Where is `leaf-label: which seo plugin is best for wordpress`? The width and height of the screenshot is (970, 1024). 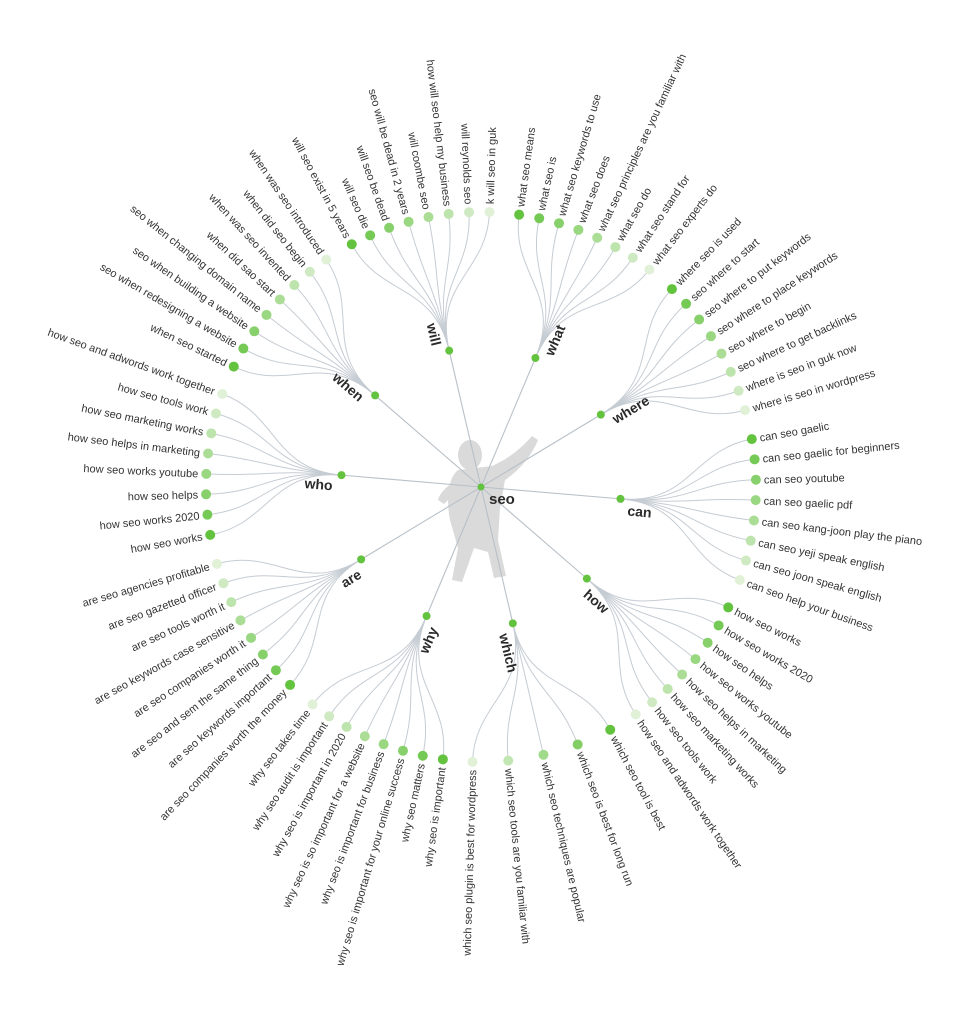 leaf-label: which seo plugin is best for wordpress is located at coordinates (471, 863).